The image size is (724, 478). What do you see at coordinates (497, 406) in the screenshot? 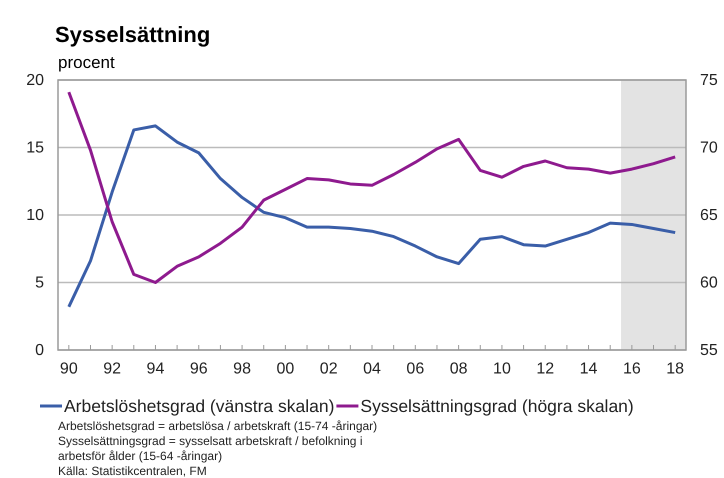
I see `legend-label: Sysselsättningsgrad (högra skalan)` at bounding box center [497, 406].